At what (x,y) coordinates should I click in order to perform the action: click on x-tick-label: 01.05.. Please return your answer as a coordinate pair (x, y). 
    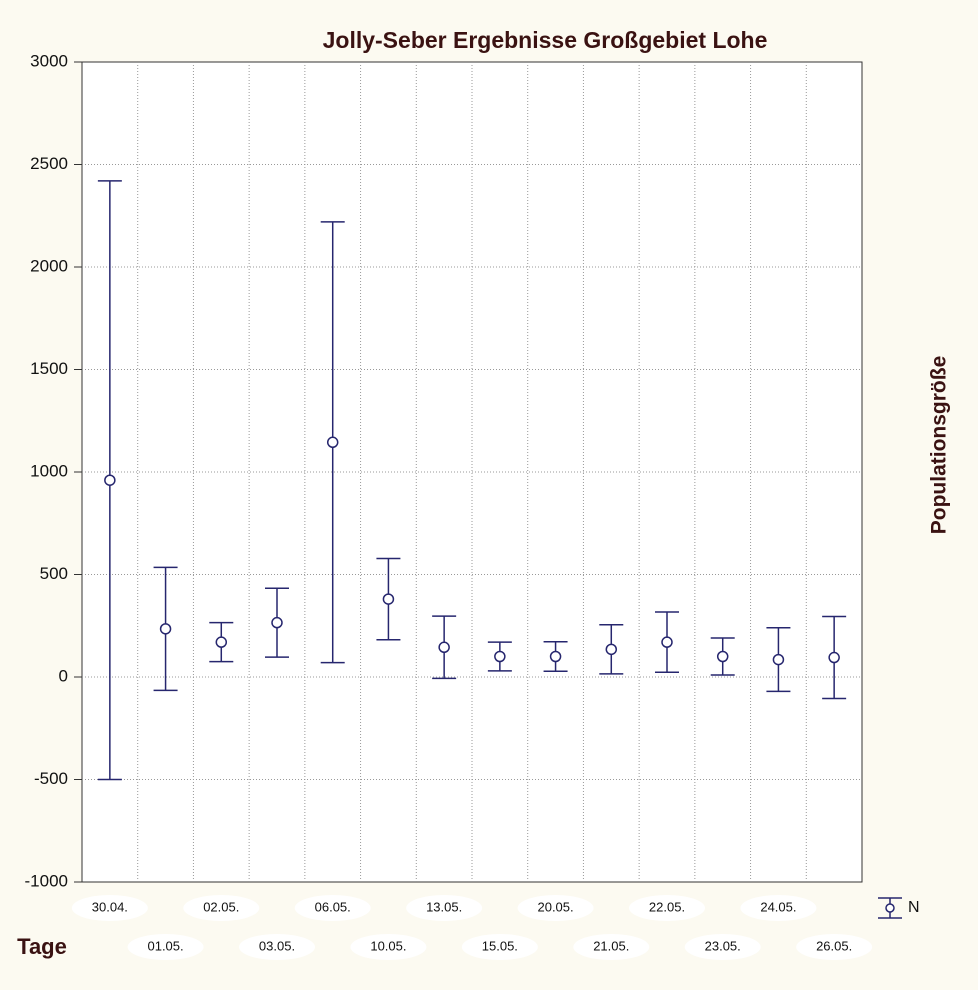
    Looking at the image, I should click on (165, 945).